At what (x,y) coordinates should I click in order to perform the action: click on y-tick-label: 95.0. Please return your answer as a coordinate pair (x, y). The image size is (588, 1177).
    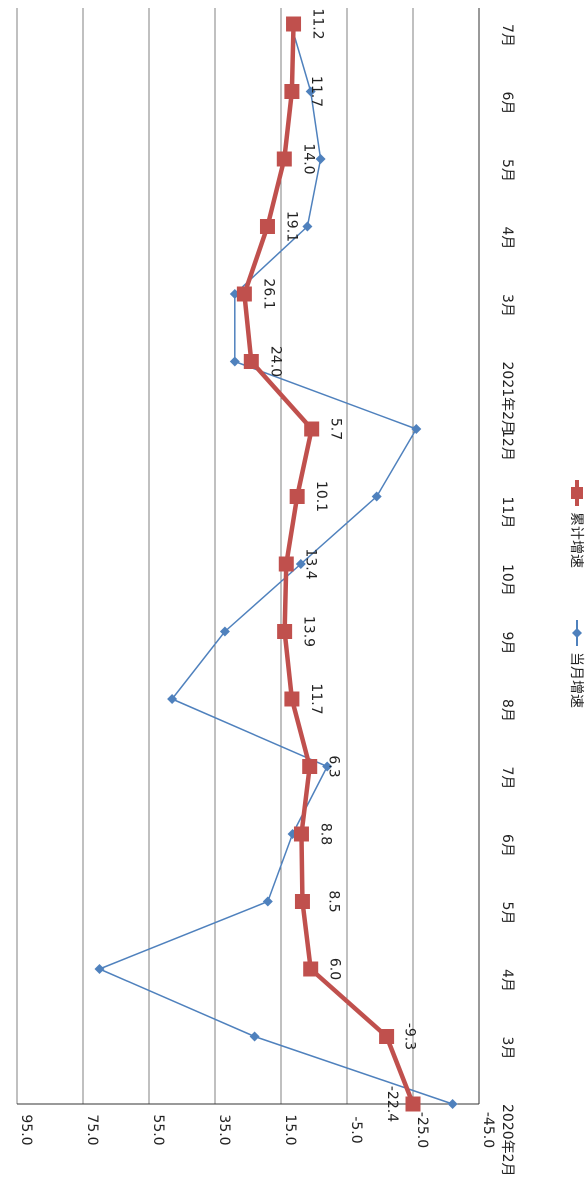
    Looking at the image, I should click on (26, 1129).